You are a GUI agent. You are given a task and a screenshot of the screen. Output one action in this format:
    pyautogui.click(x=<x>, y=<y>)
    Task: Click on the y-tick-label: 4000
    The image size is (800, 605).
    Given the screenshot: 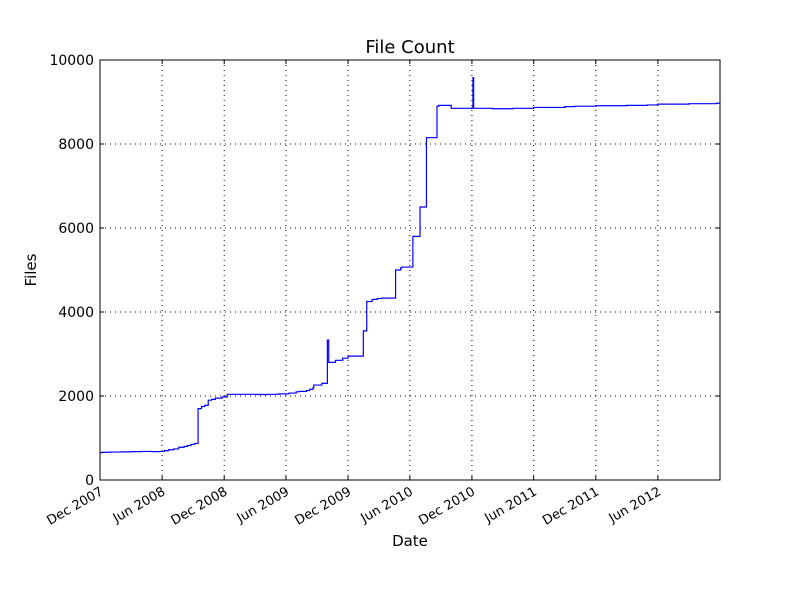 What is the action you would take?
    pyautogui.click(x=76, y=313)
    